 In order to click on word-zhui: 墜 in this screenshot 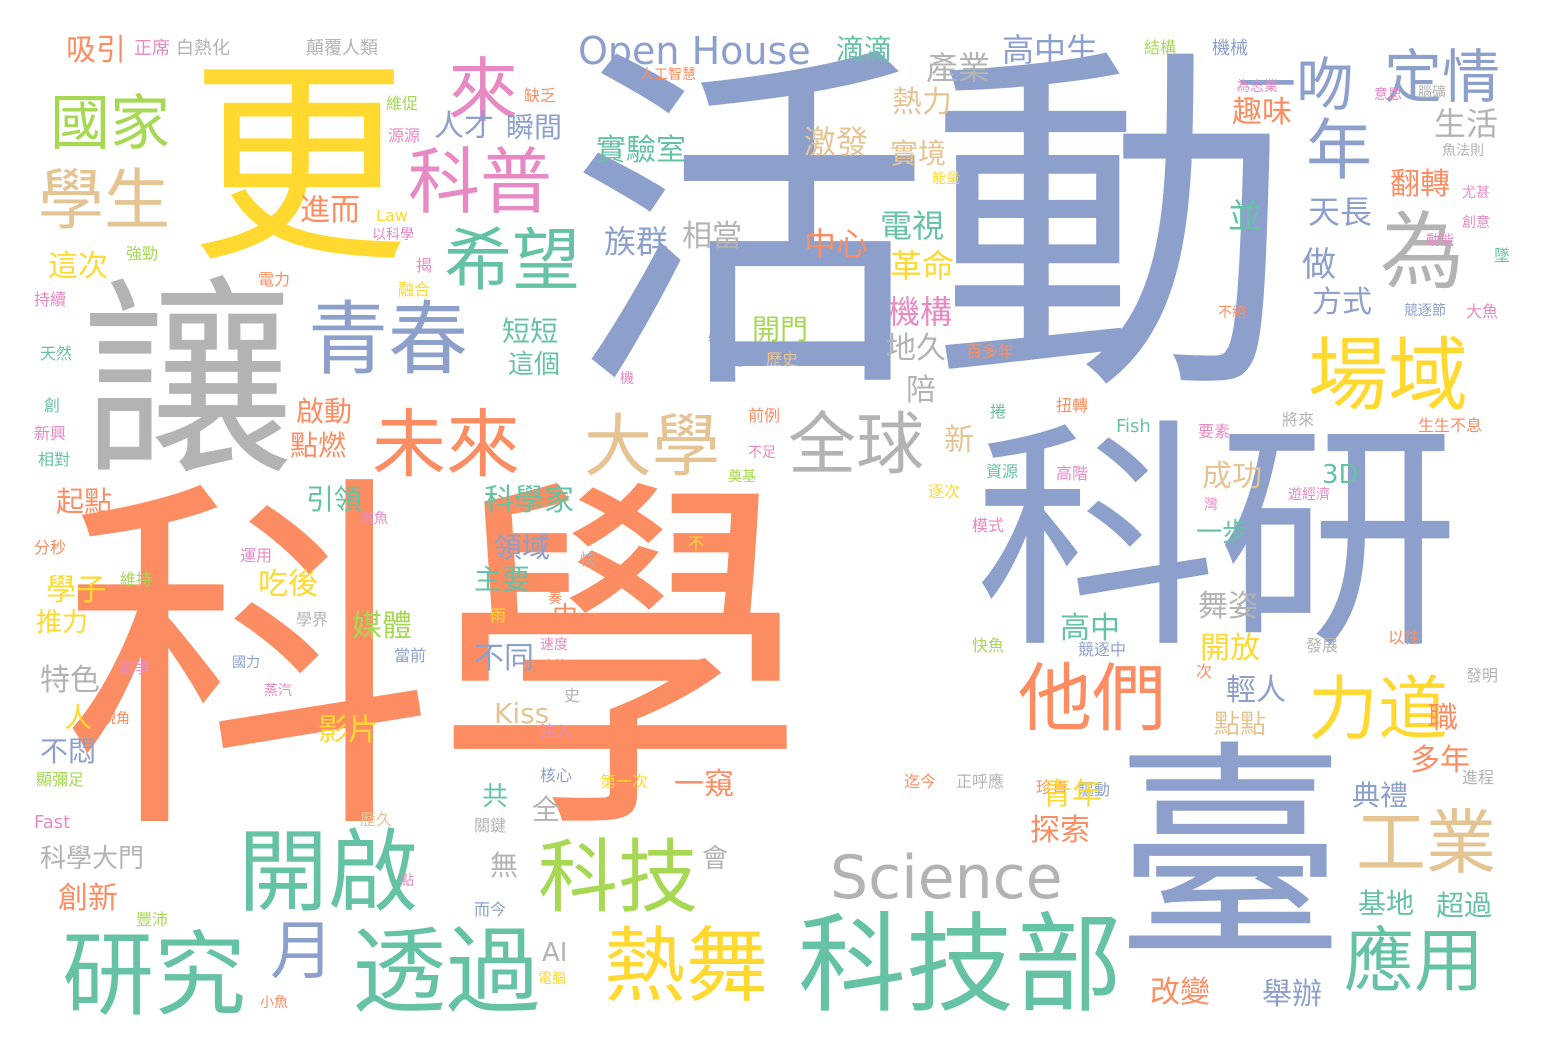, I will do `click(1502, 255)`.